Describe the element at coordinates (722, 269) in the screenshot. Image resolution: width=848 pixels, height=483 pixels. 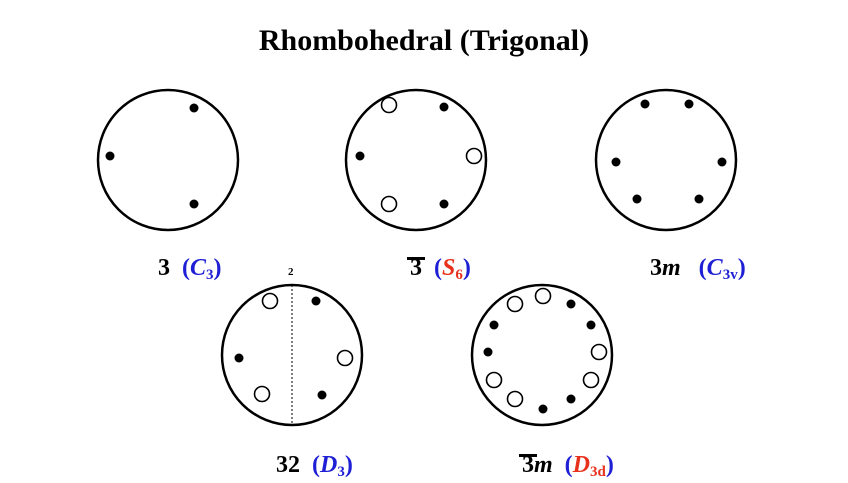
I see `schoenflies-symbol: (C3v)` at that location.